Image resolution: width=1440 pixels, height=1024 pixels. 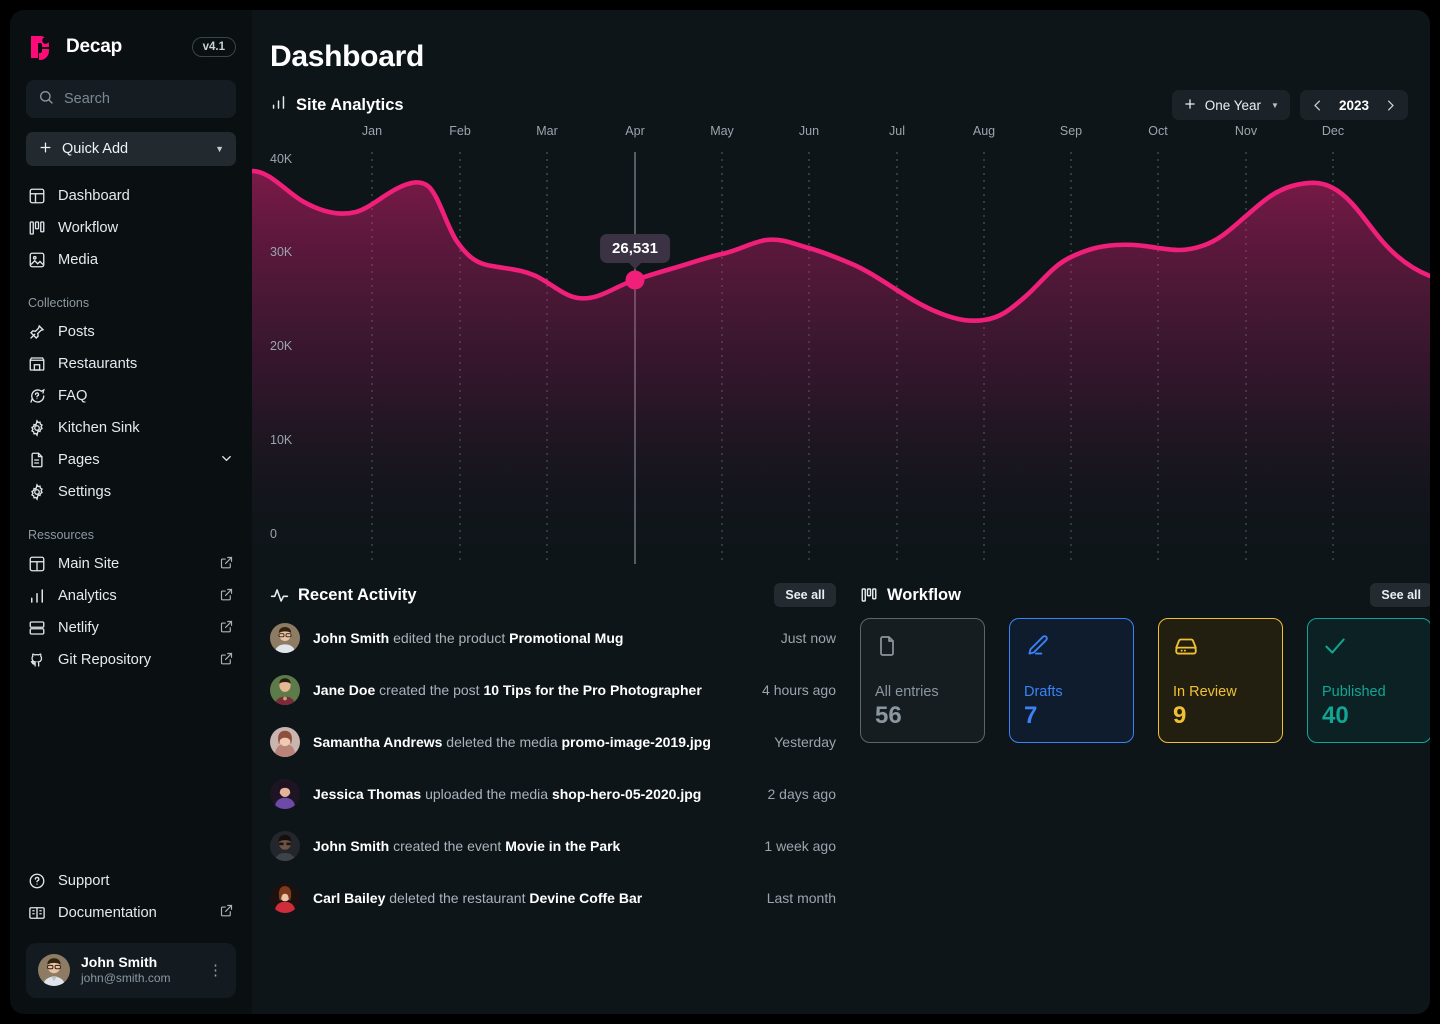 I want to click on sidebar-item-main-site: Main Site, so click(x=131, y=564).